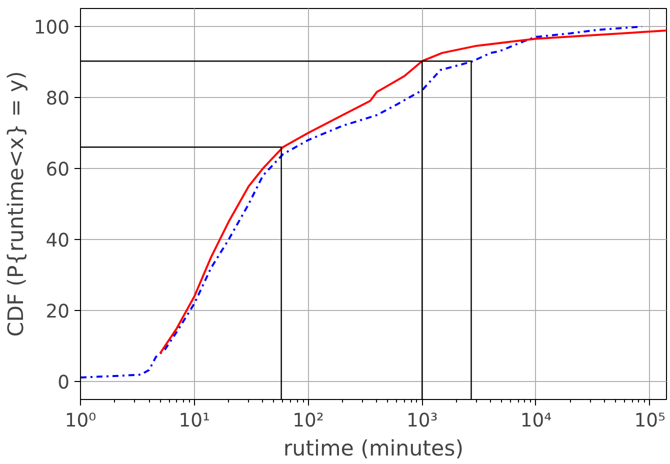 Image resolution: width=670 pixels, height=464 pixels. I want to click on y-tick-label: 40, so click(58, 241).